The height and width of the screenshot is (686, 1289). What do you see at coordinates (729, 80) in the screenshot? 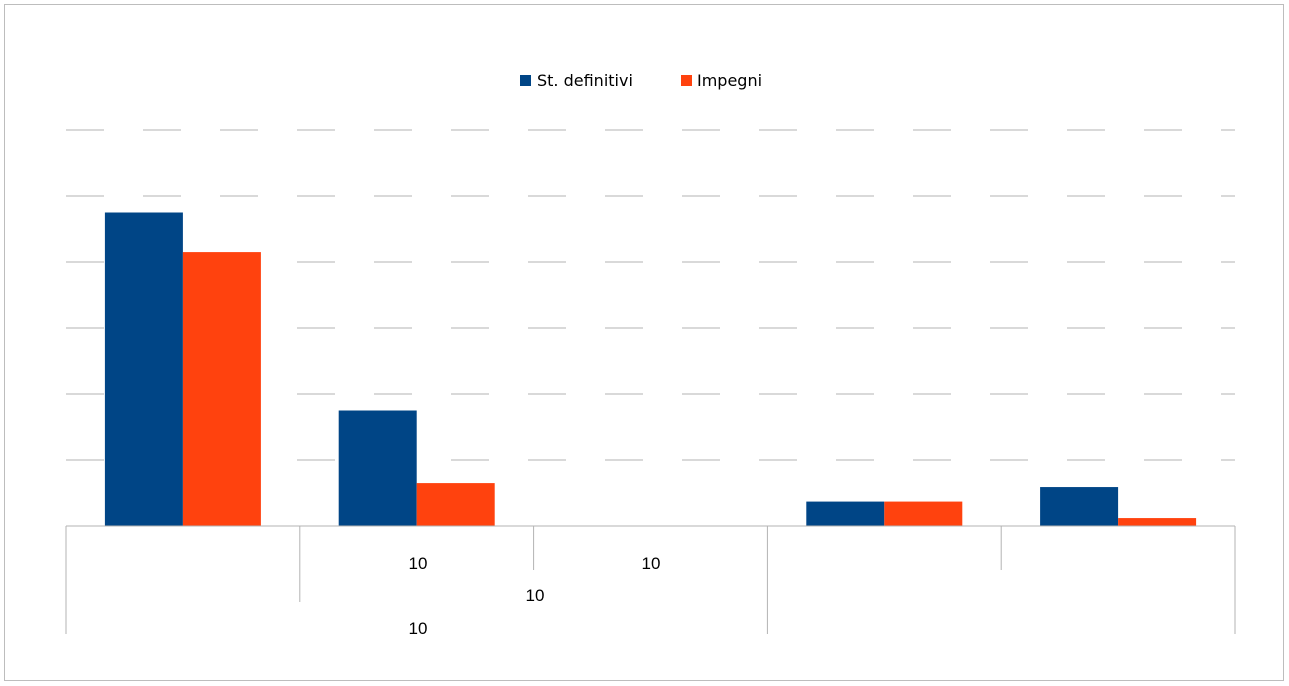
I see `legend-label-impegni: Impegni` at bounding box center [729, 80].